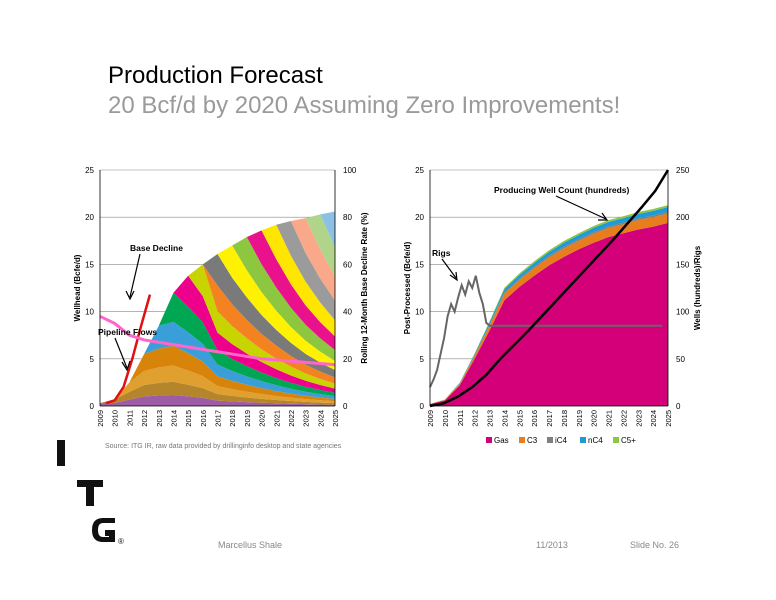  I want to click on legend-swatch-c3, so click(522, 440).